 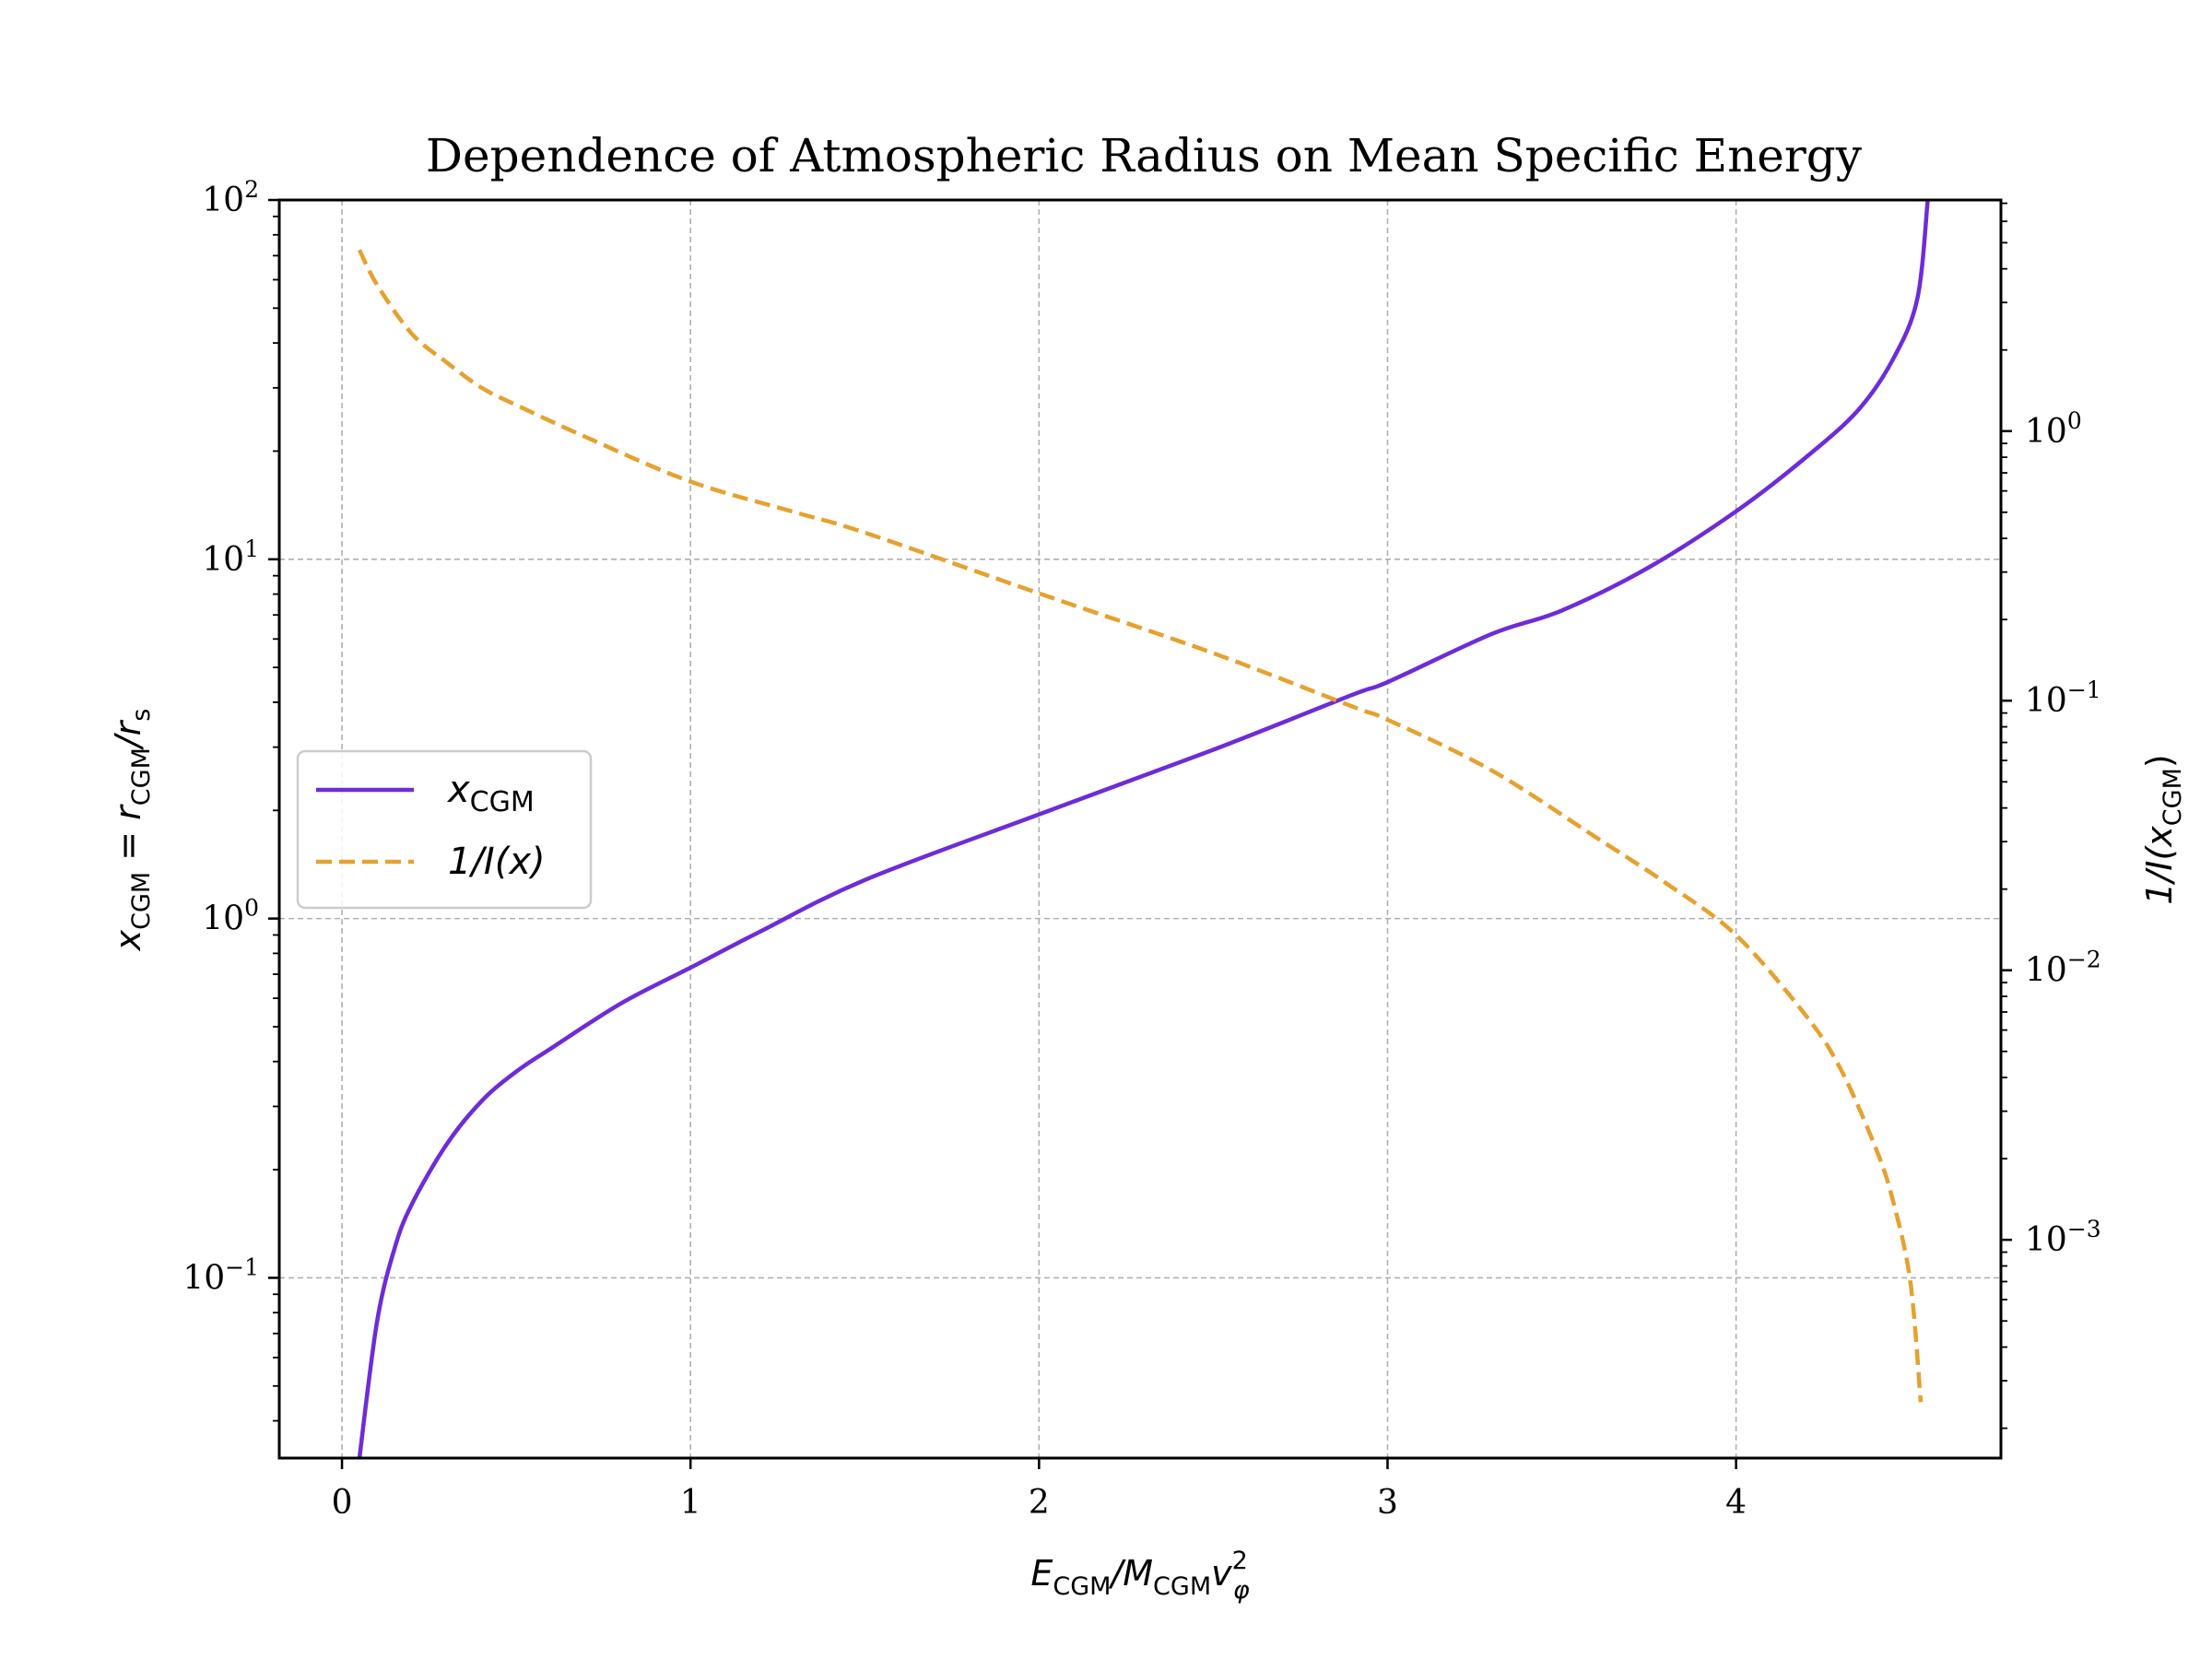 I want to click on left-y-tick-label: 10¹, so click(x=230, y=557).